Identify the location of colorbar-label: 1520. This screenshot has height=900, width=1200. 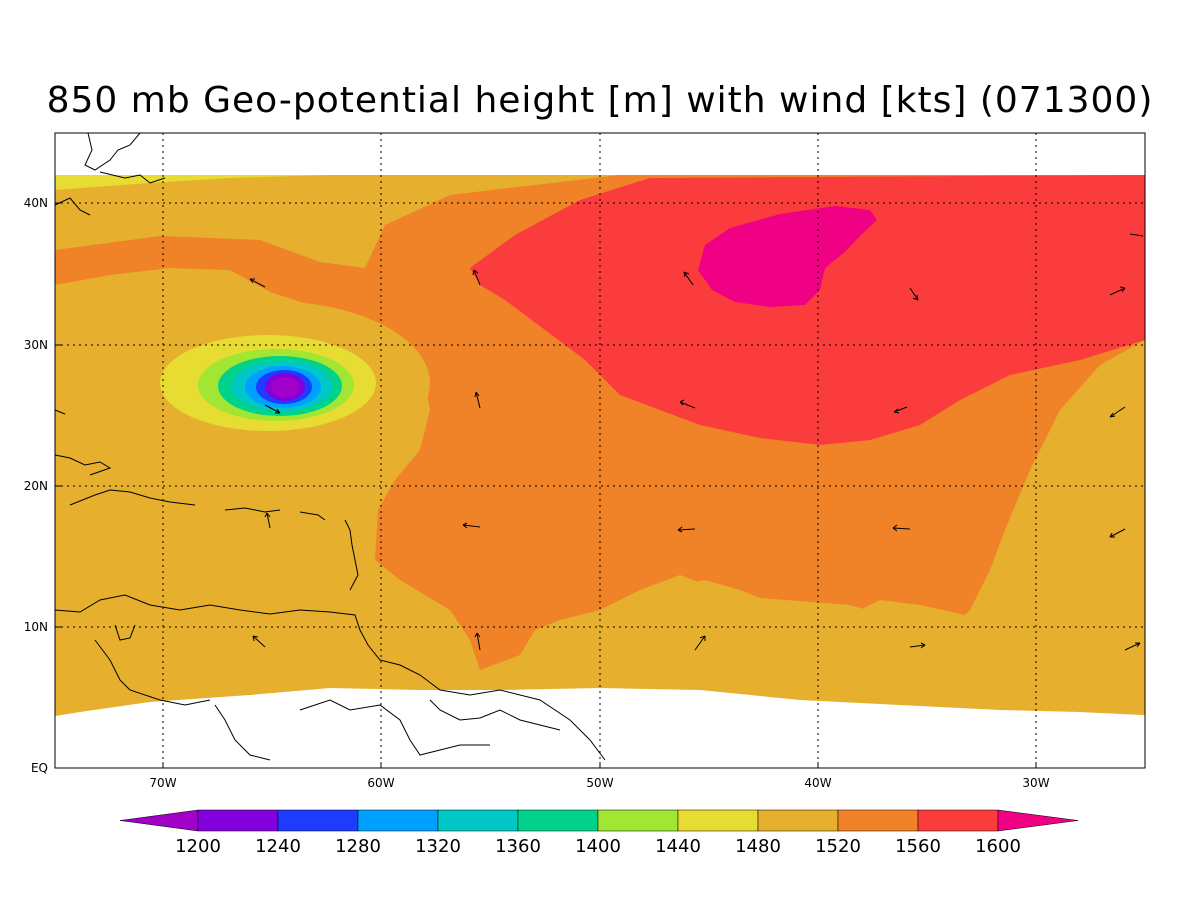
(838, 846).